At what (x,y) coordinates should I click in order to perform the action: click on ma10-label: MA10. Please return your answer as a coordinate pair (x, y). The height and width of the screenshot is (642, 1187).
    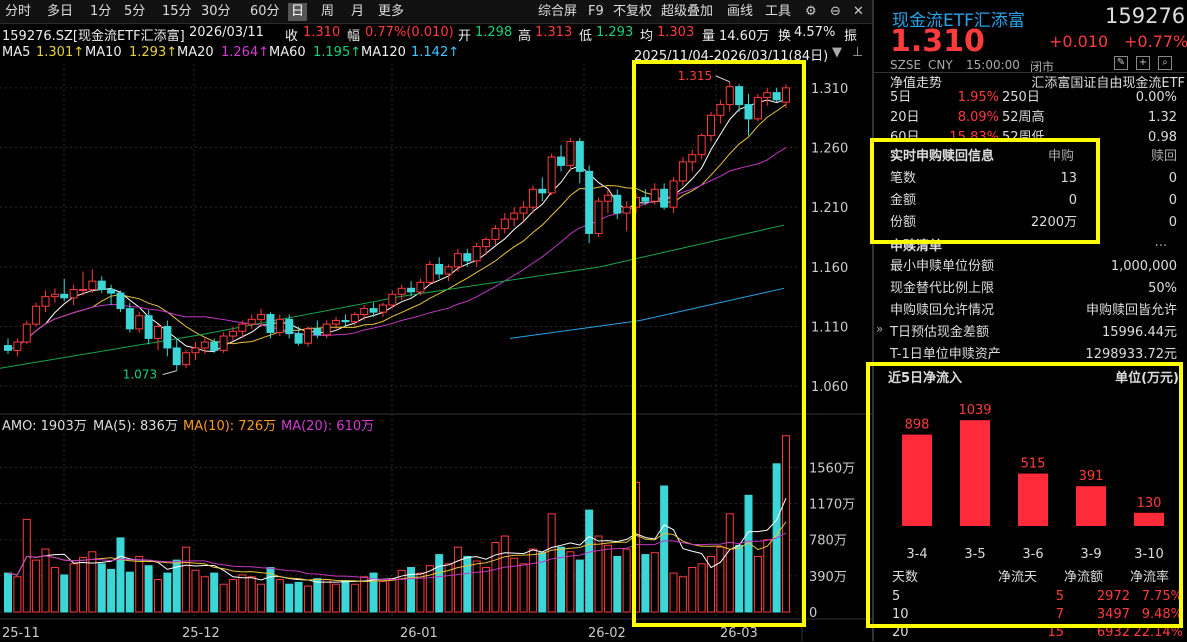
    Looking at the image, I should click on (103, 52).